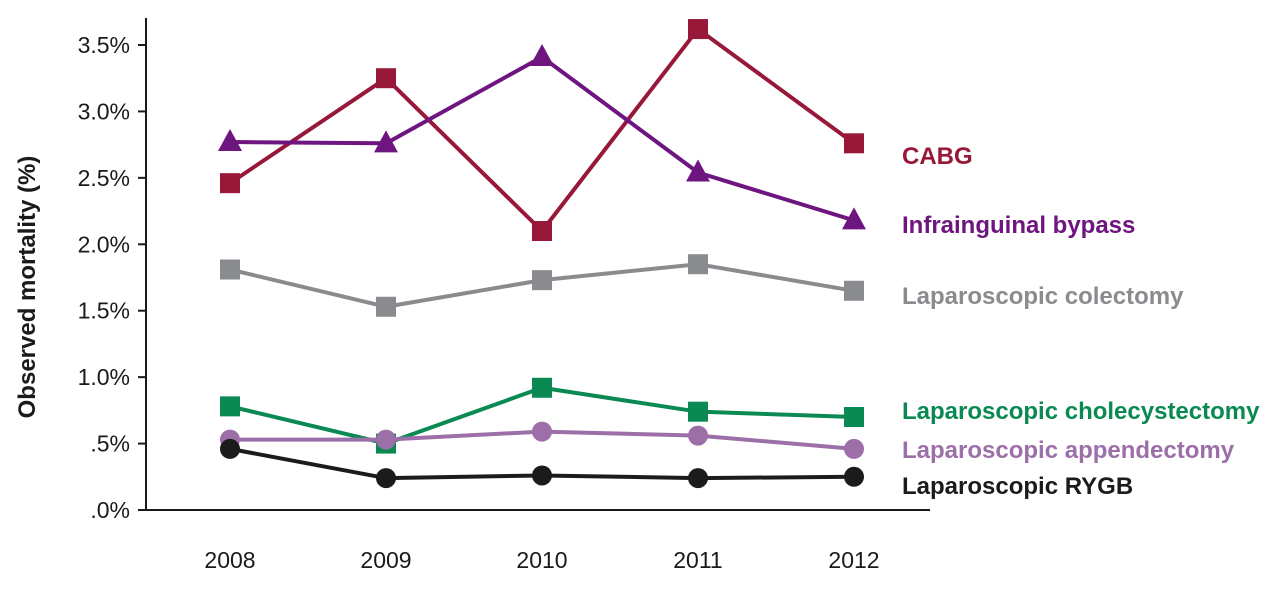 This screenshot has height=592, width=1280. What do you see at coordinates (229, 560) in the screenshot?
I see `x-tick-label: 2008` at bounding box center [229, 560].